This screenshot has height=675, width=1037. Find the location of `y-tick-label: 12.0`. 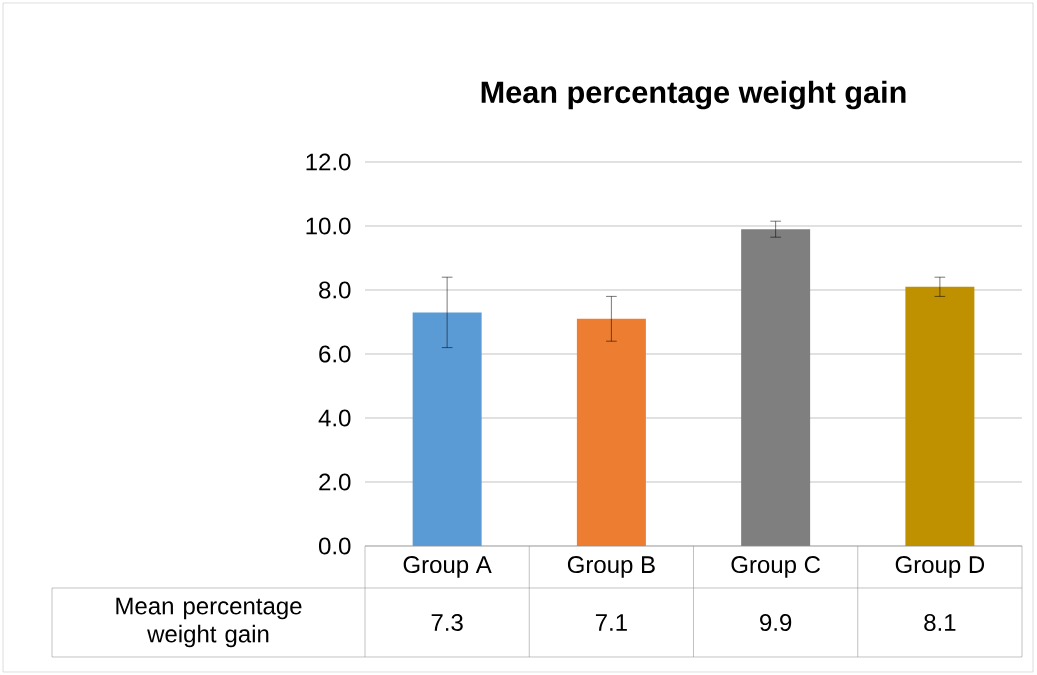

y-tick-label: 12.0 is located at coordinates (328, 162).